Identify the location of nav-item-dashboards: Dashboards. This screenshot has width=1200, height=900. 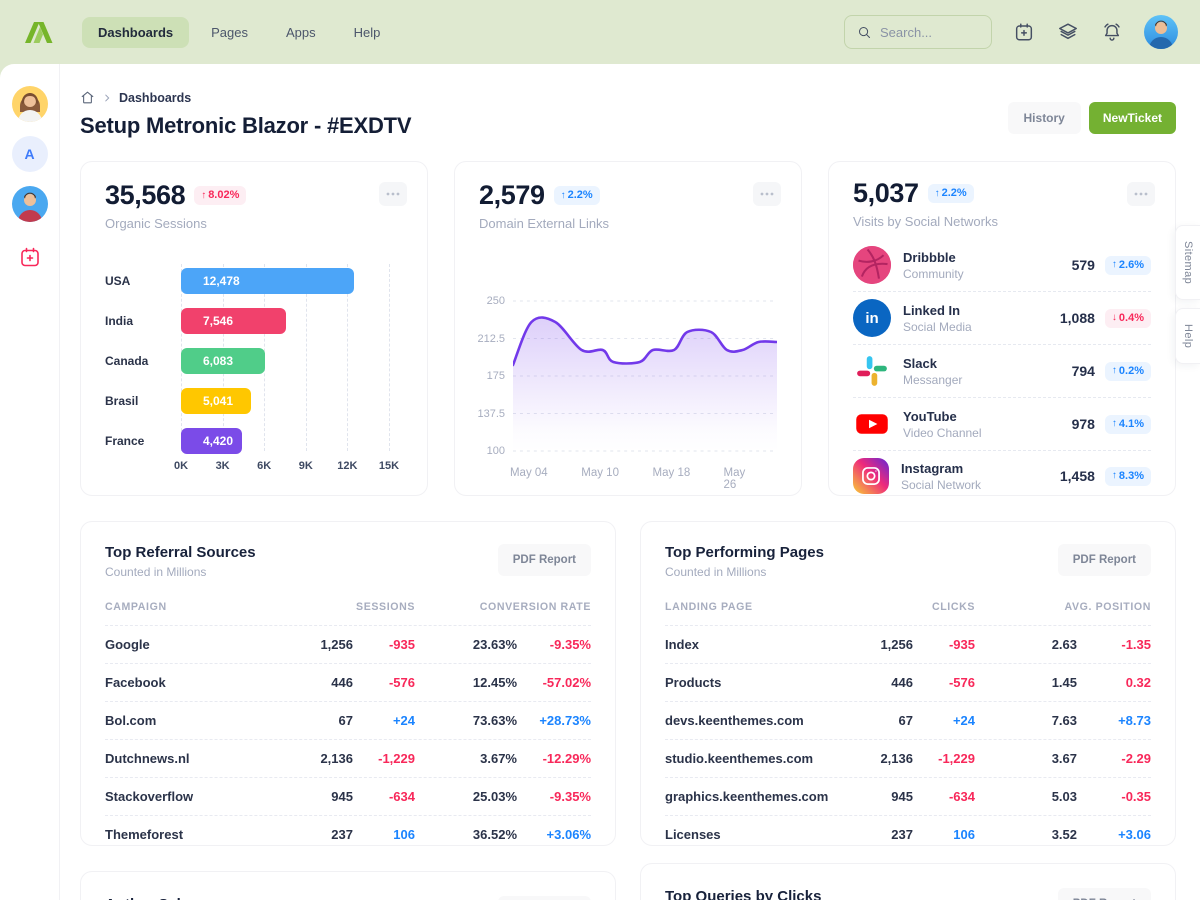
(136, 32).